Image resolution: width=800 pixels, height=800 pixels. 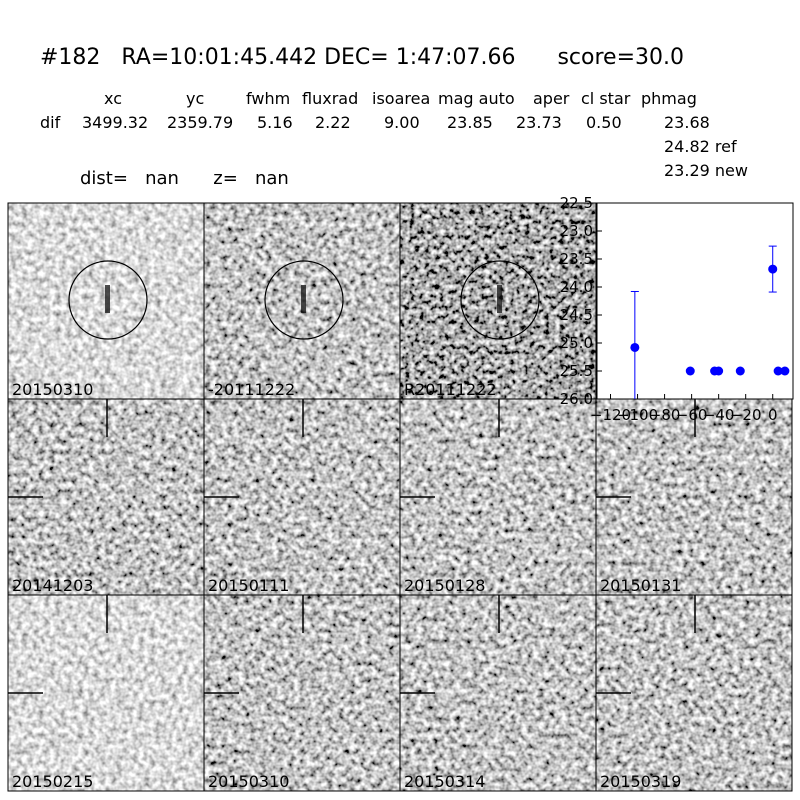 I want to click on plot-area, so click(x=695, y=301).